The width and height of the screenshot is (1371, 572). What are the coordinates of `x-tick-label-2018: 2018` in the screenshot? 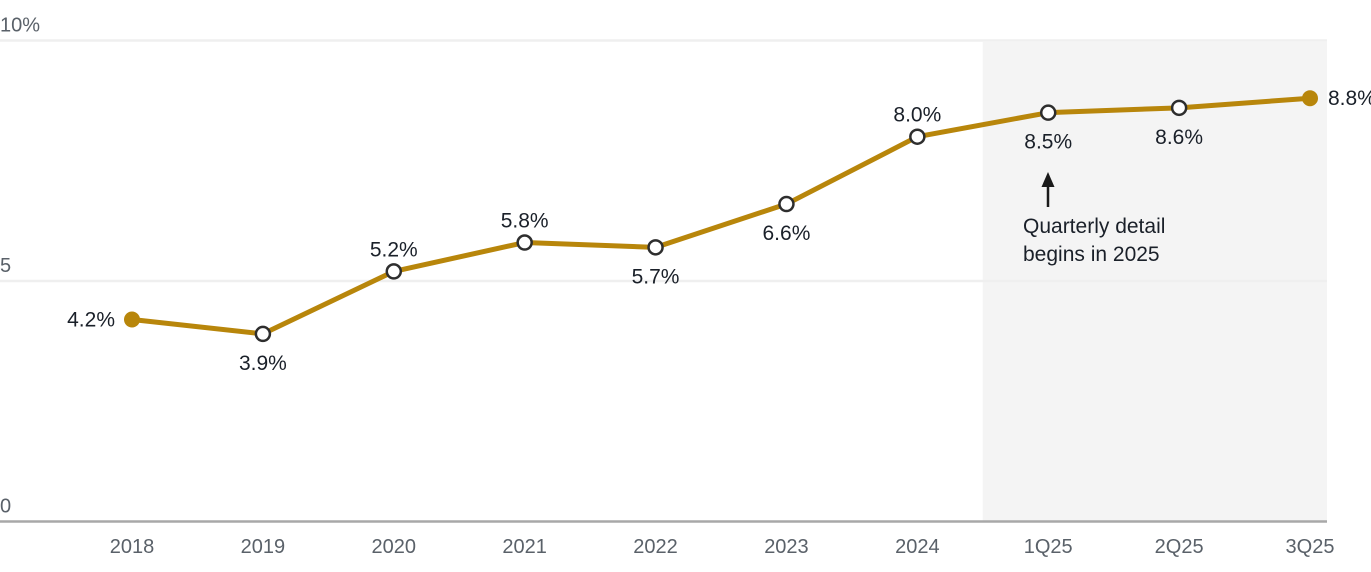 It's located at (132, 547).